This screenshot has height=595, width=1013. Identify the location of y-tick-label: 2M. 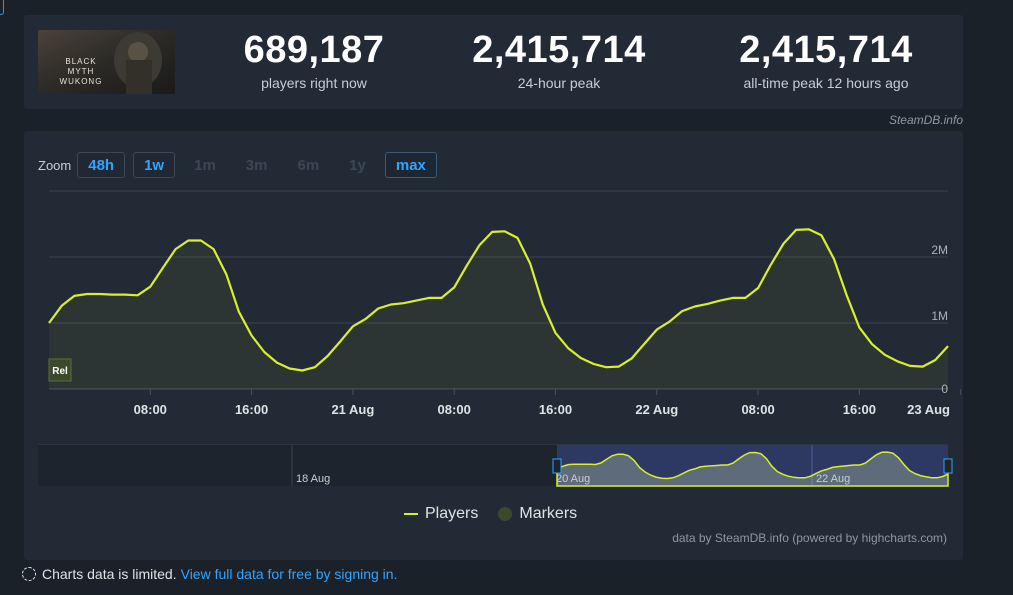
(939, 250).